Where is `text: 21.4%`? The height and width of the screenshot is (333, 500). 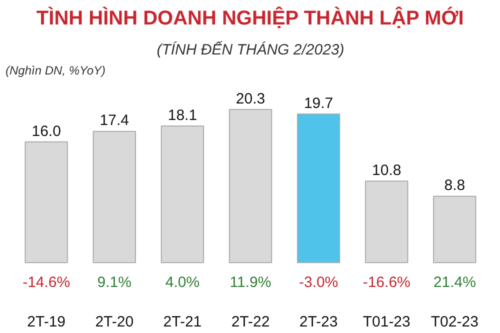
text: 21.4% is located at coordinates (454, 283).